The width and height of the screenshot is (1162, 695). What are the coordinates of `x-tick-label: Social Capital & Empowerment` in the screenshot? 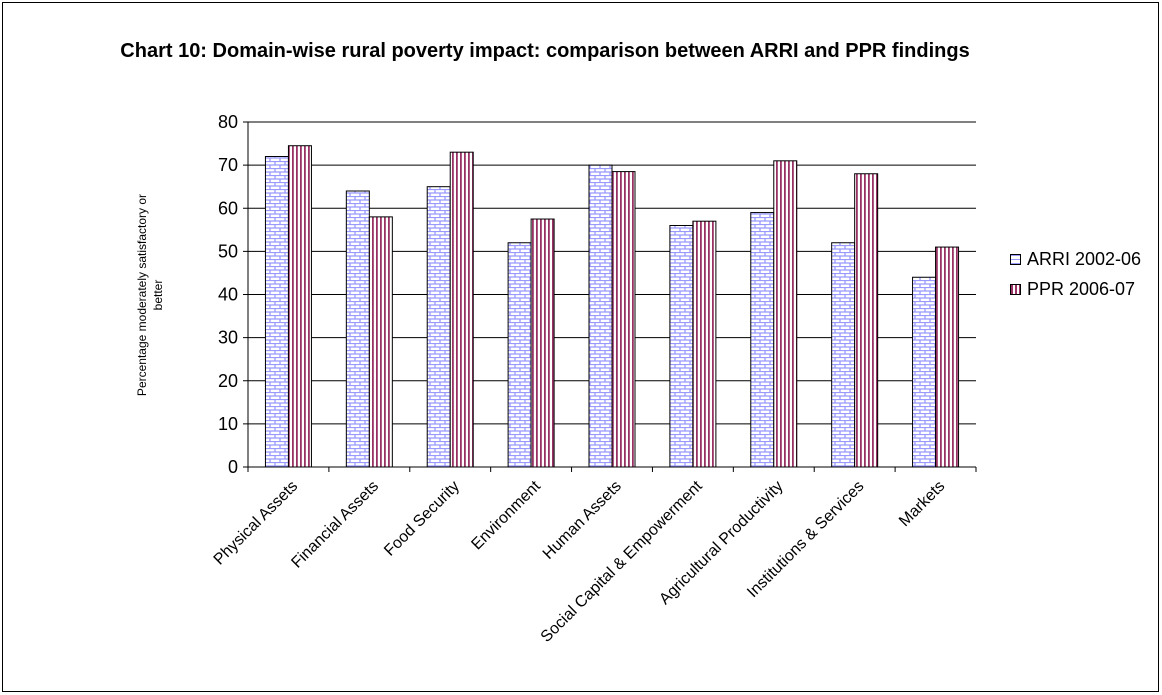 It's located at (622, 561).